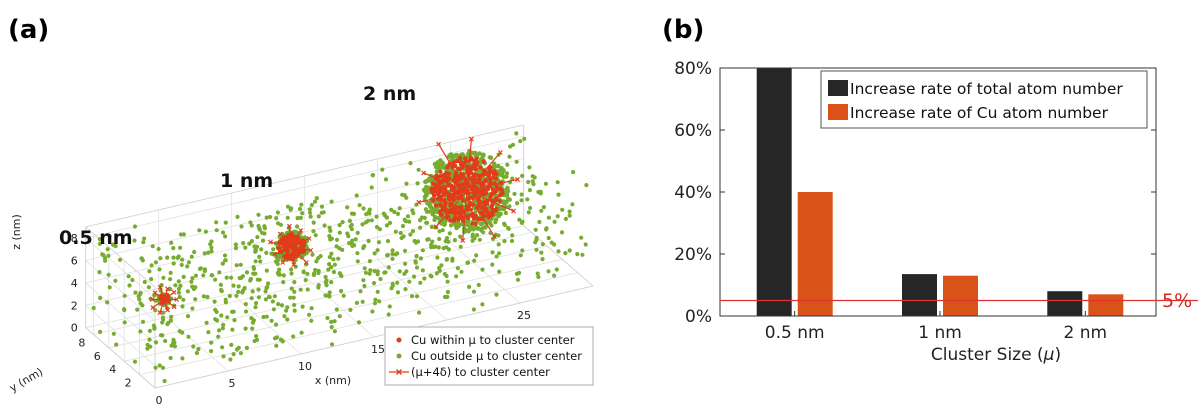  I want to click on z-tick-label: 6, so click(74, 261).